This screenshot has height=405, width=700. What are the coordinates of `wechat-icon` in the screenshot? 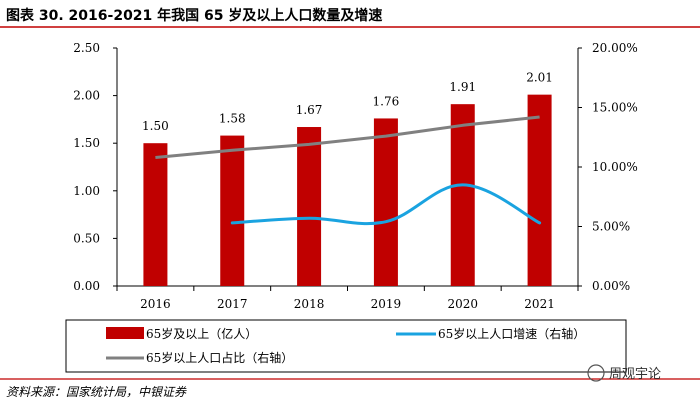 It's located at (596, 373).